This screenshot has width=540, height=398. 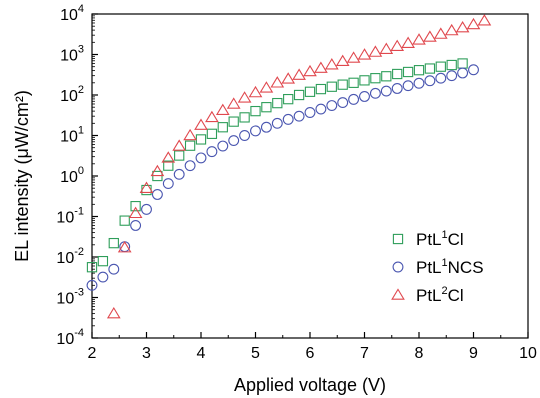 I want to click on x-tick-label: 8, so click(x=419, y=353).